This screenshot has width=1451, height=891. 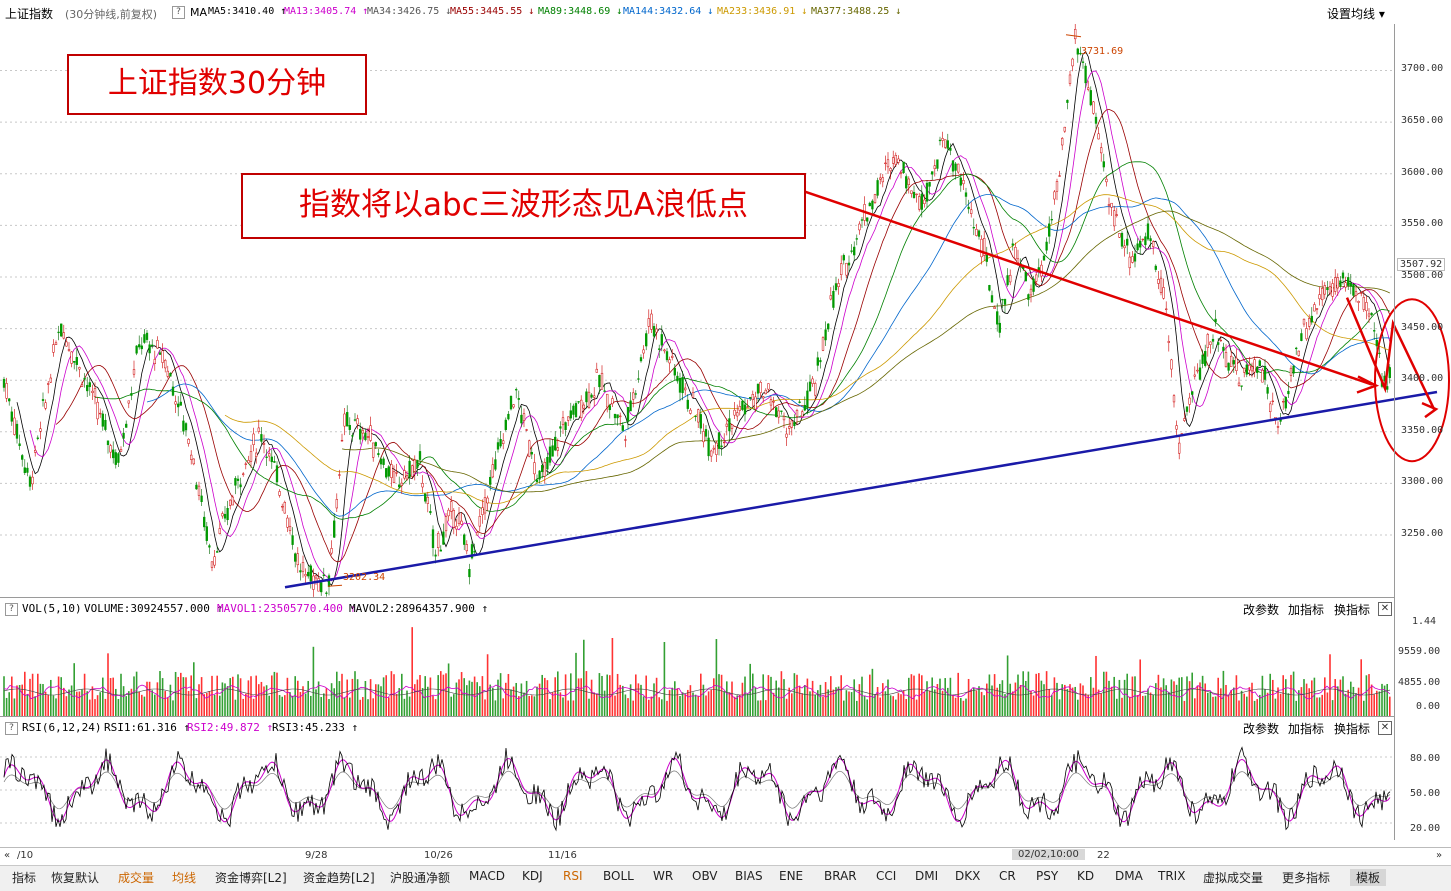 What do you see at coordinates (1047, 876) in the screenshot?
I see `indicator-tab: PSY` at bounding box center [1047, 876].